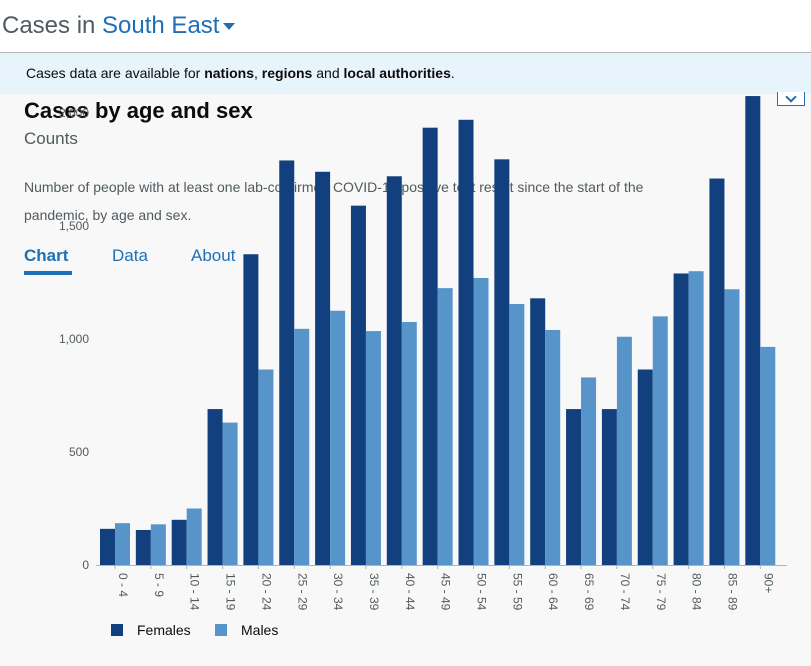 The image size is (811, 666). What do you see at coordinates (259, 630) in the screenshot?
I see `legend-label-males: Males` at bounding box center [259, 630].